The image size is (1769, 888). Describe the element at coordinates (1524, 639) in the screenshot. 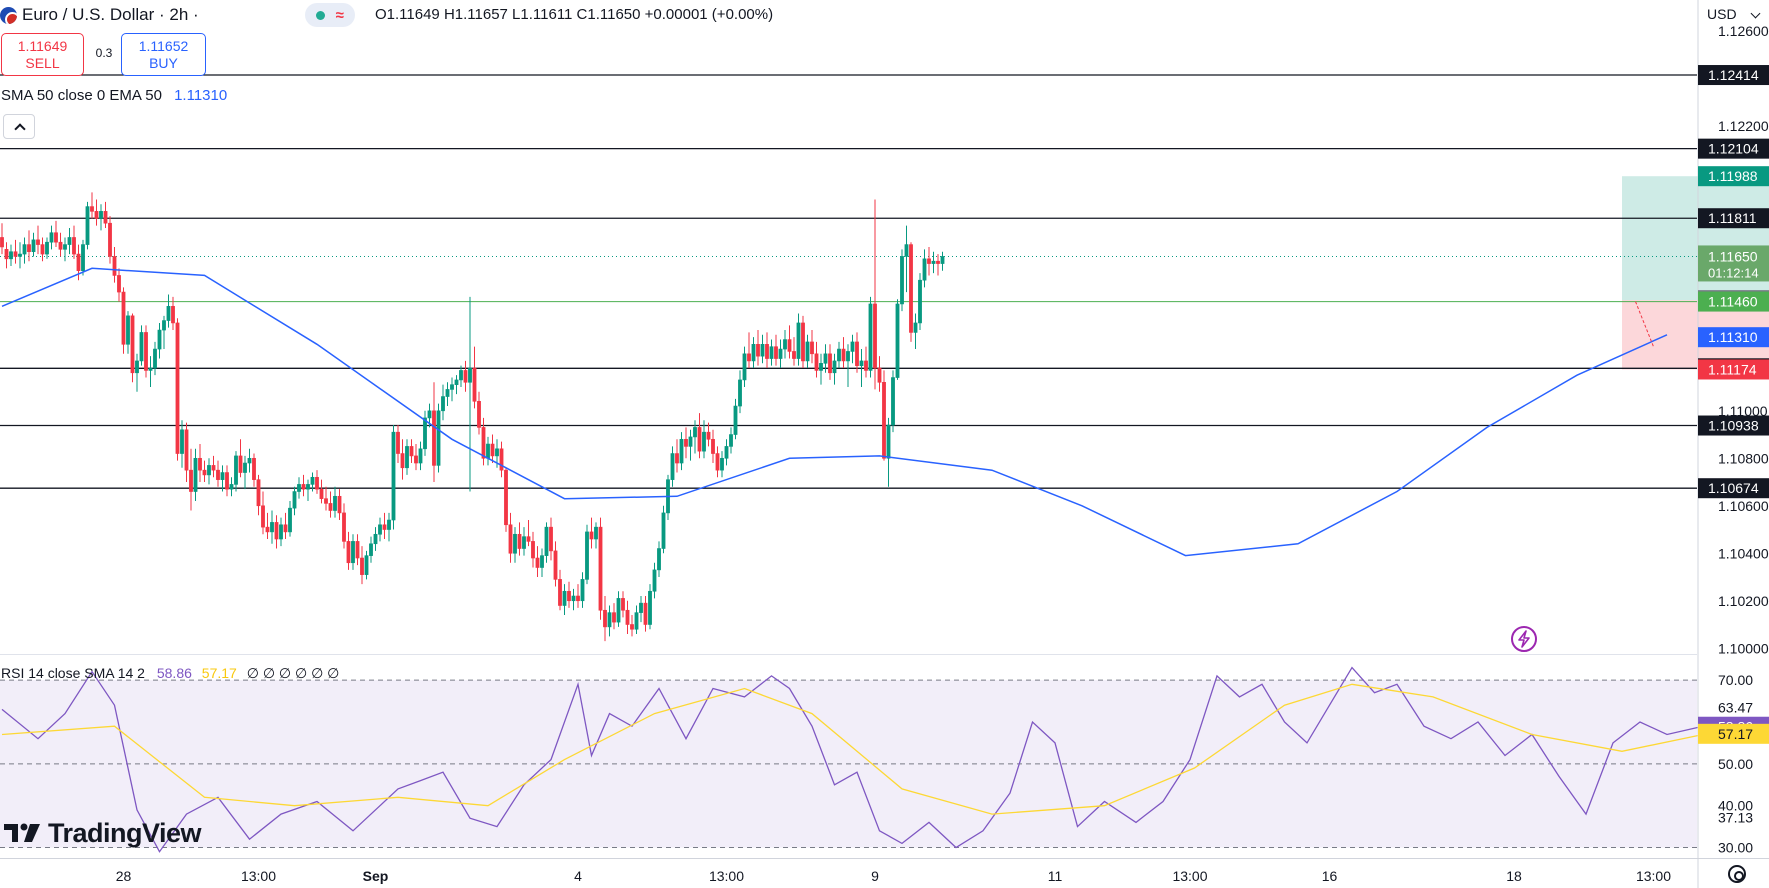

I see `bolt-icon` at that location.